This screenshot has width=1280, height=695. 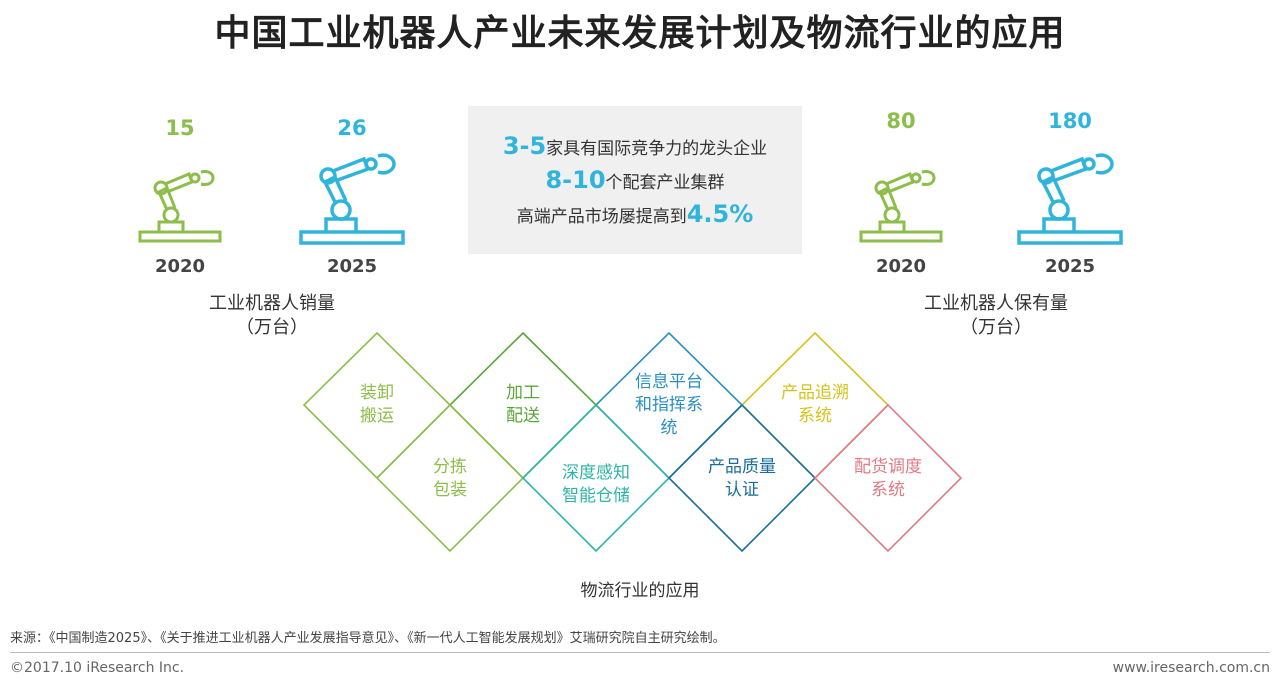 I want to click on app-dispatch-label: 配货调度 系统, so click(x=888, y=478).